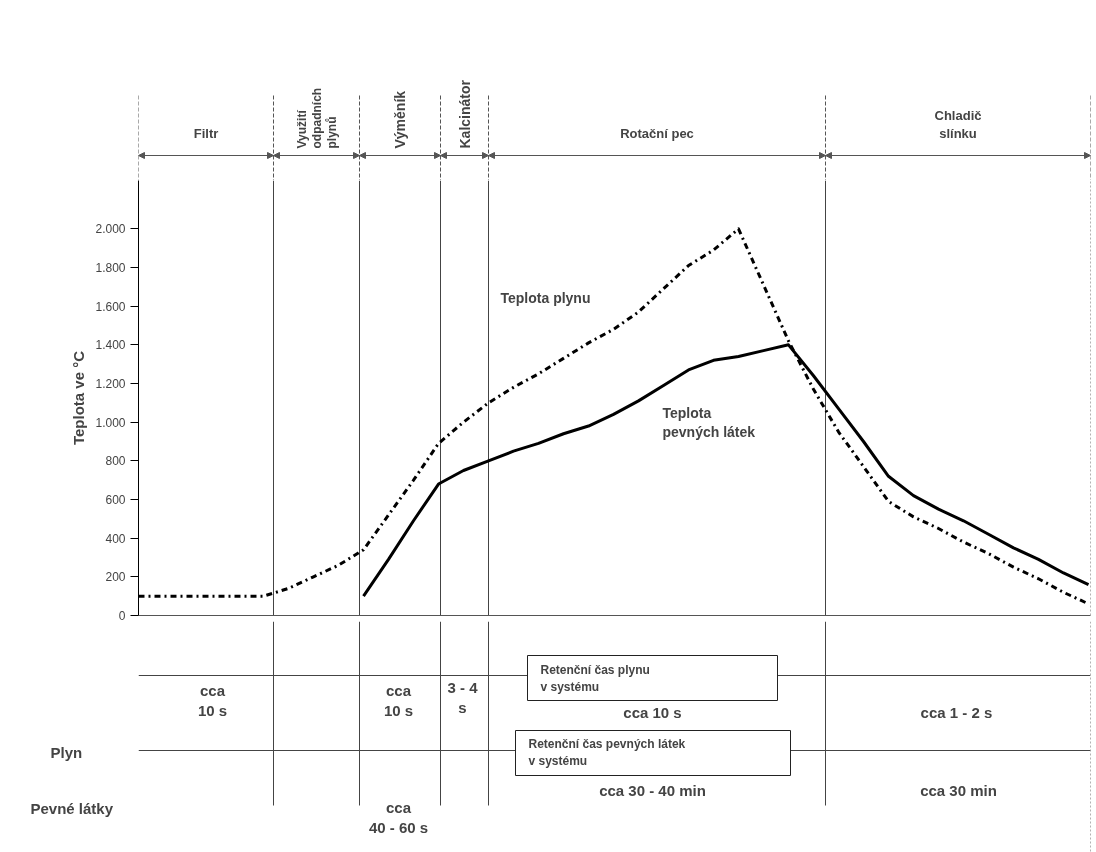 Image resolution: width=1096 pixels, height=852 pixels. Describe the element at coordinates (464, 114) in the screenshot. I see `text: Kalcinátor` at that location.